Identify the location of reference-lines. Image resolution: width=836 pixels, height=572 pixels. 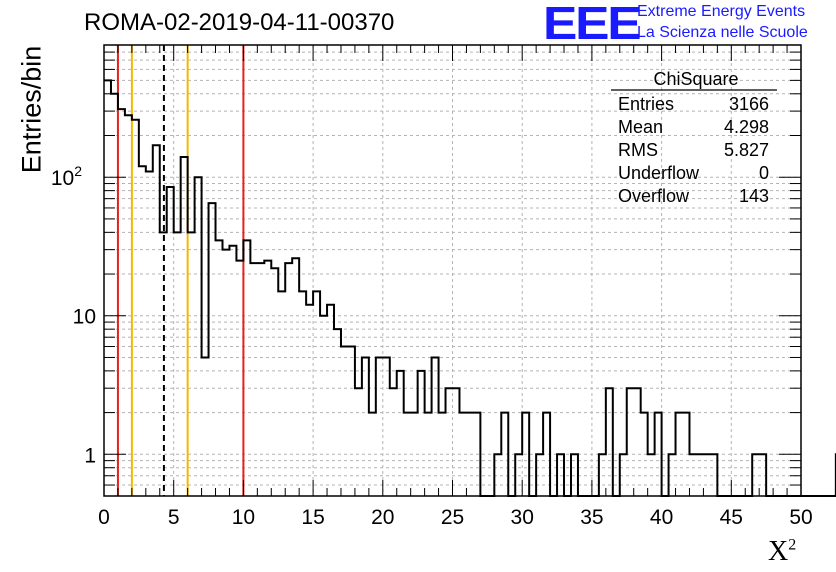
(180, 270).